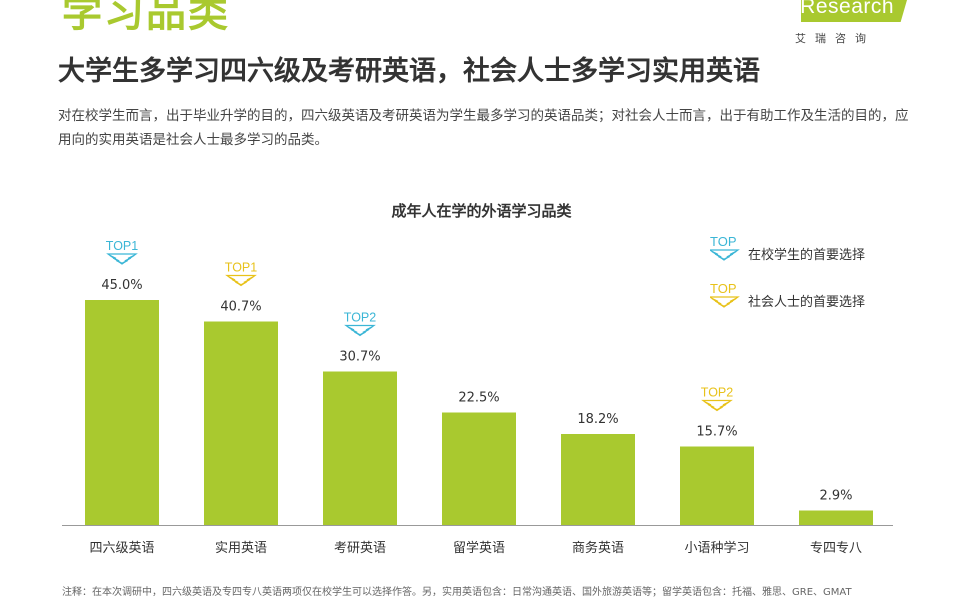 This screenshot has width=963, height=598. I want to click on category-label-1: 实用英语, so click(241, 548).